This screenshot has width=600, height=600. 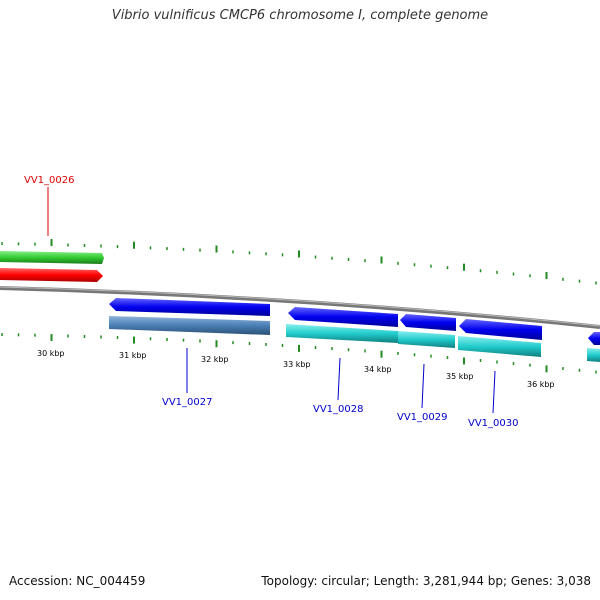 What do you see at coordinates (187, 402) in the screenshot?
I see `gene-label-vv1-0027: VV1_0027` at bounding box center [187, 402].